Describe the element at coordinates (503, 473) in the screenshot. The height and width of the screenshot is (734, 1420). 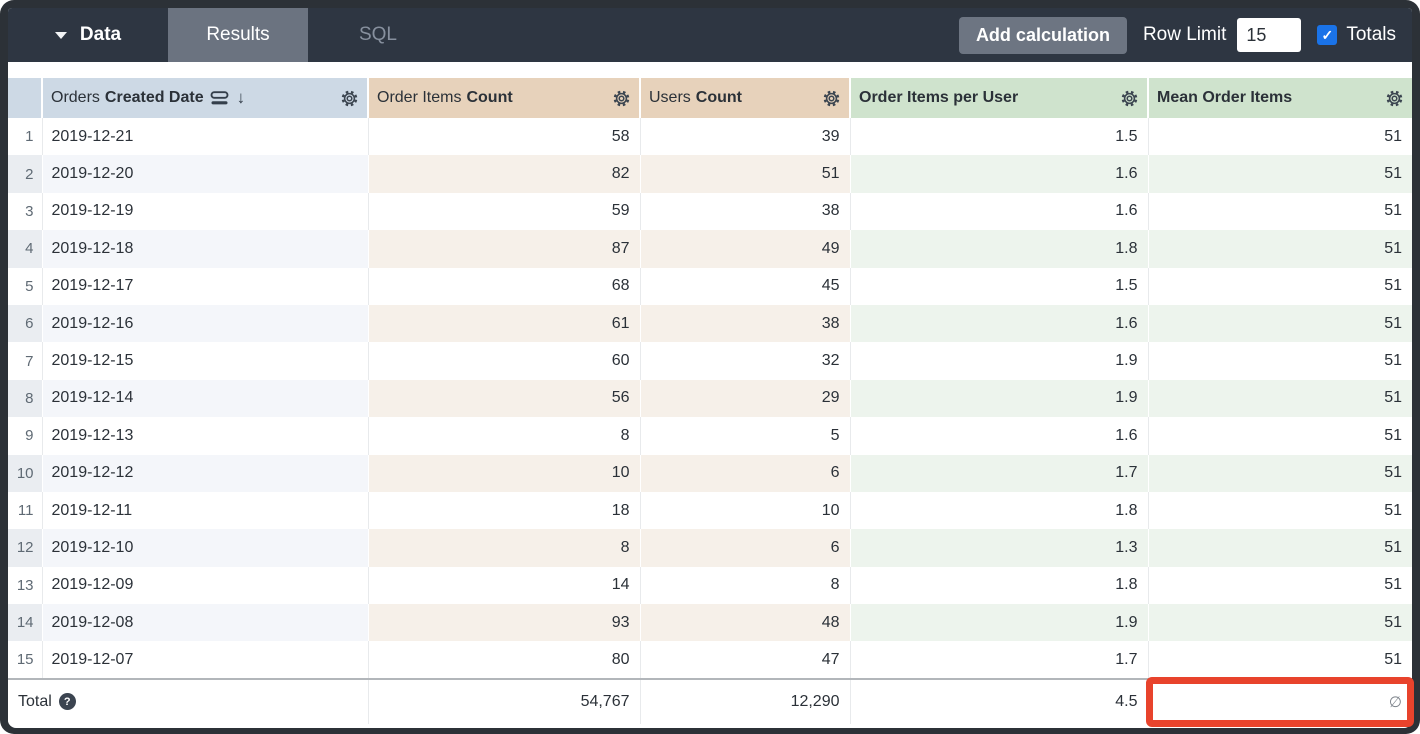
I see `cell-order-items-count: 10` at that location.